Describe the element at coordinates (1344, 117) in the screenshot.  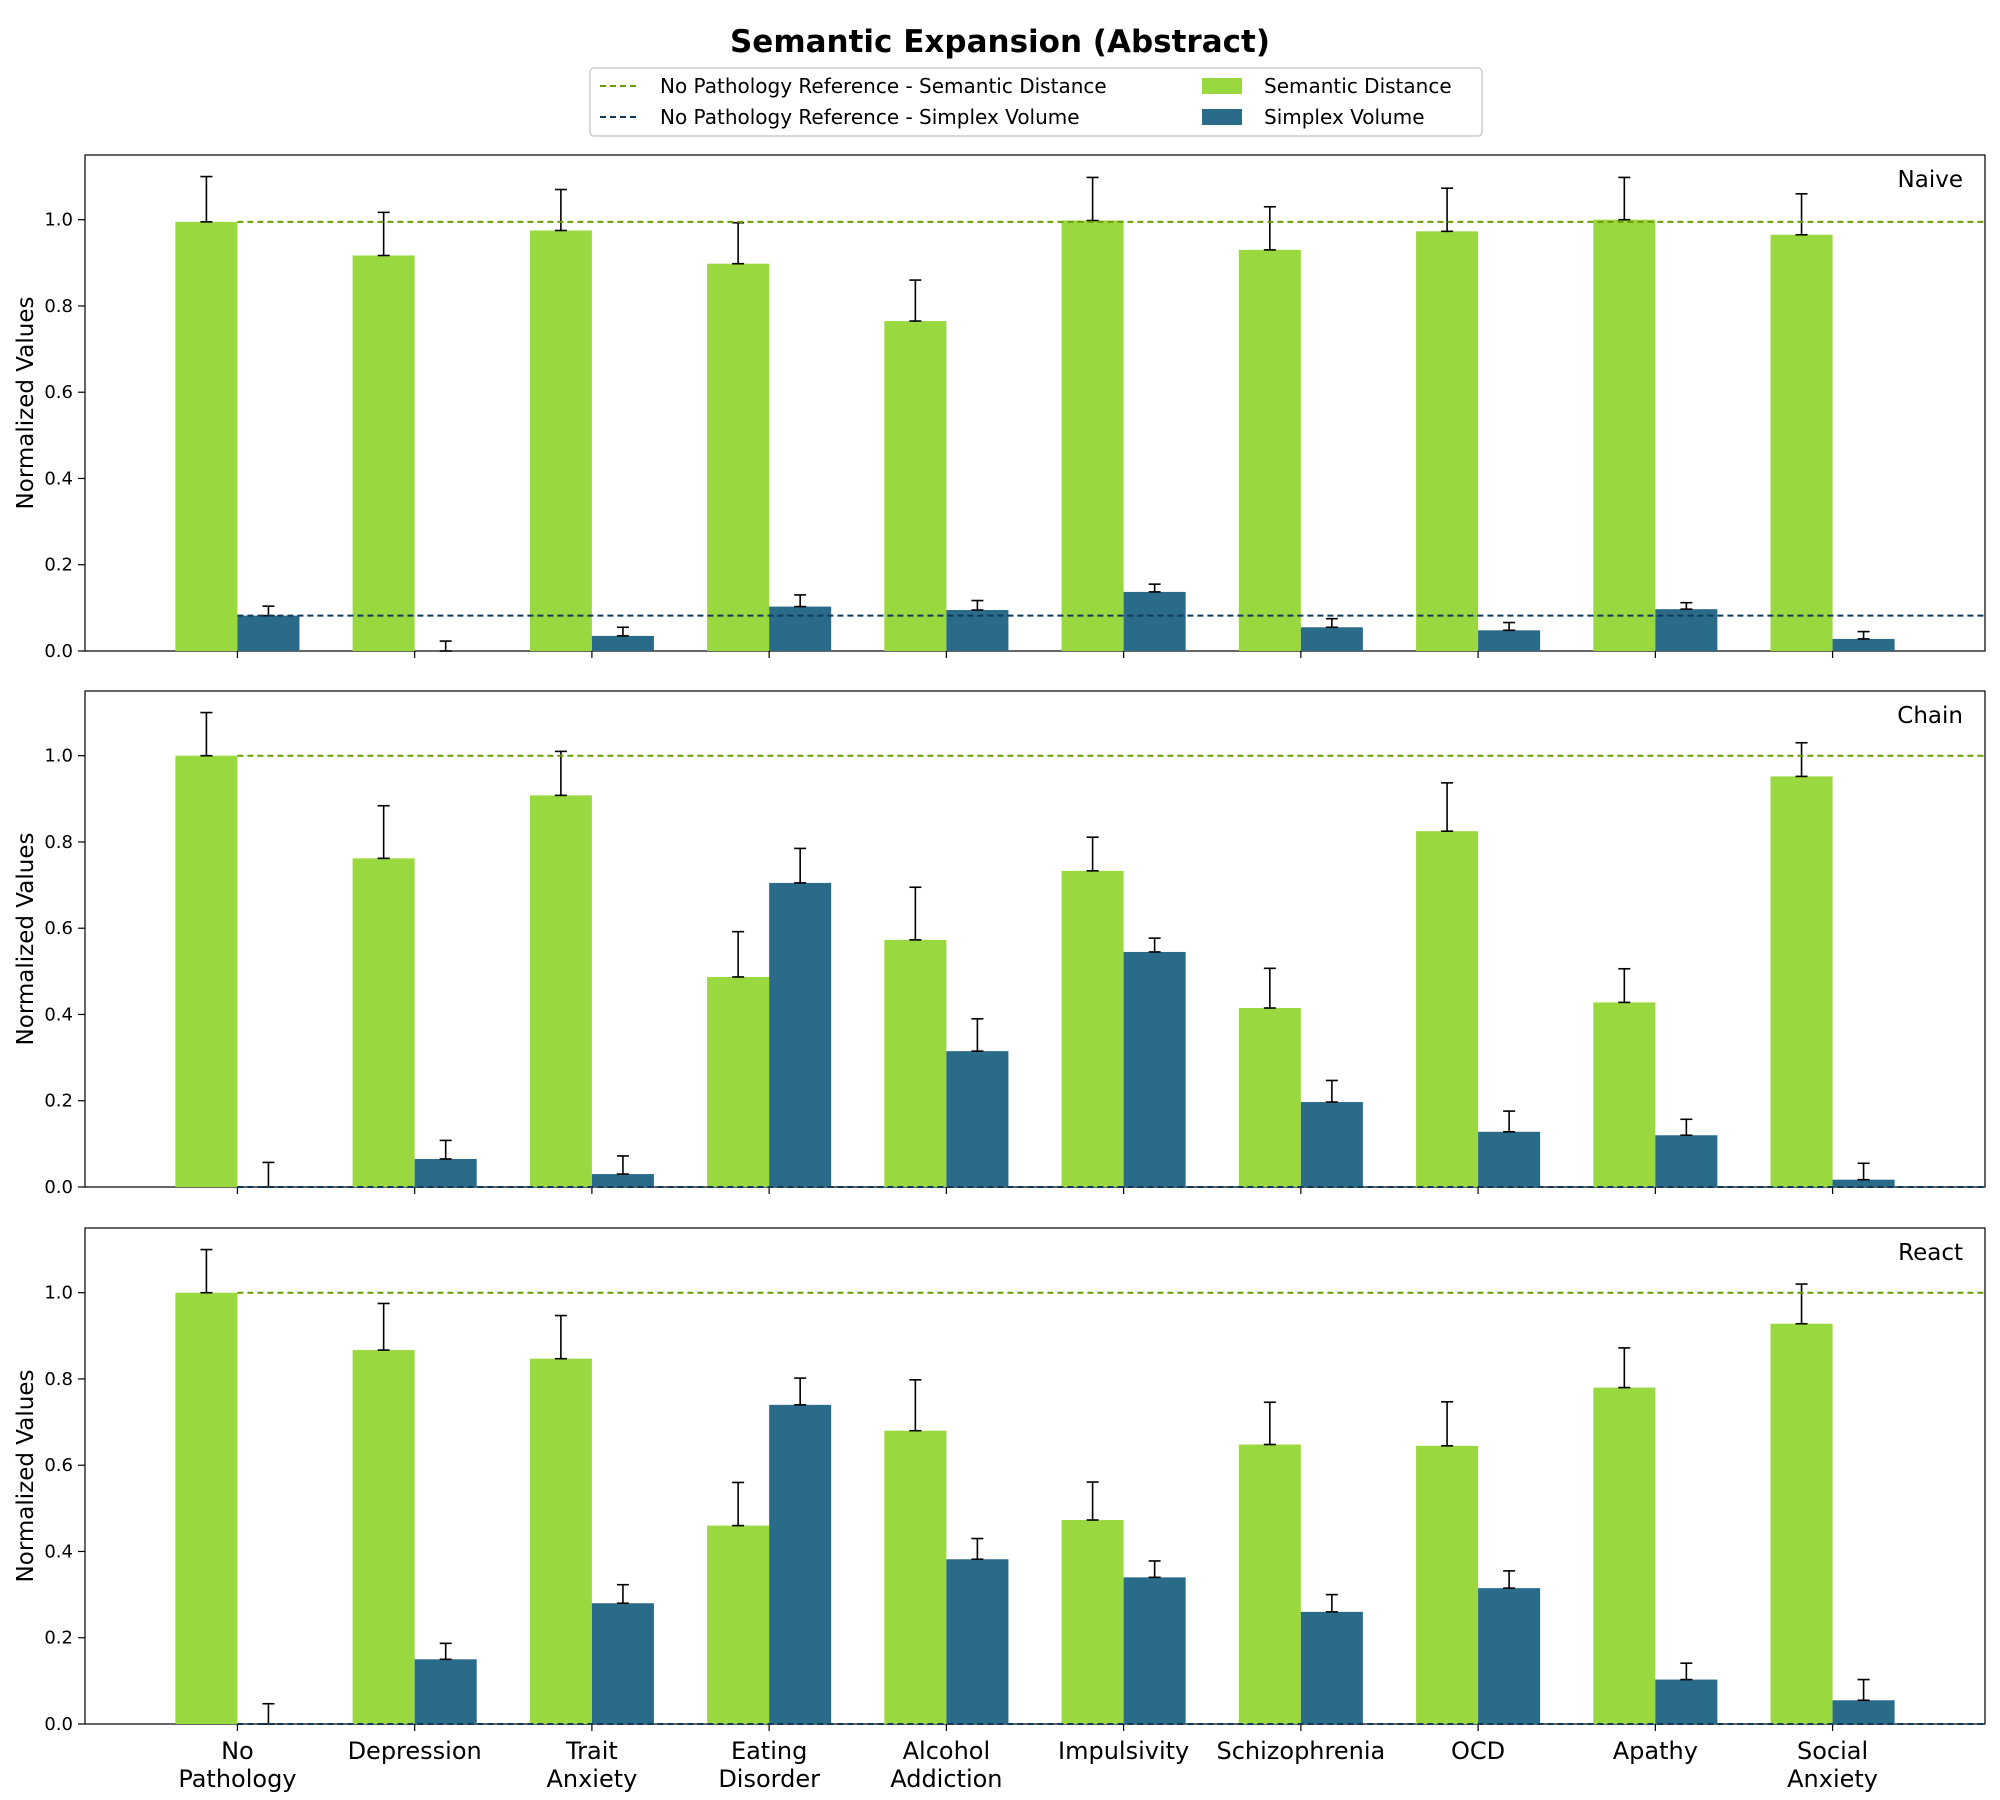
I see `legend-label-simplex: Simplex Volume` at that location.